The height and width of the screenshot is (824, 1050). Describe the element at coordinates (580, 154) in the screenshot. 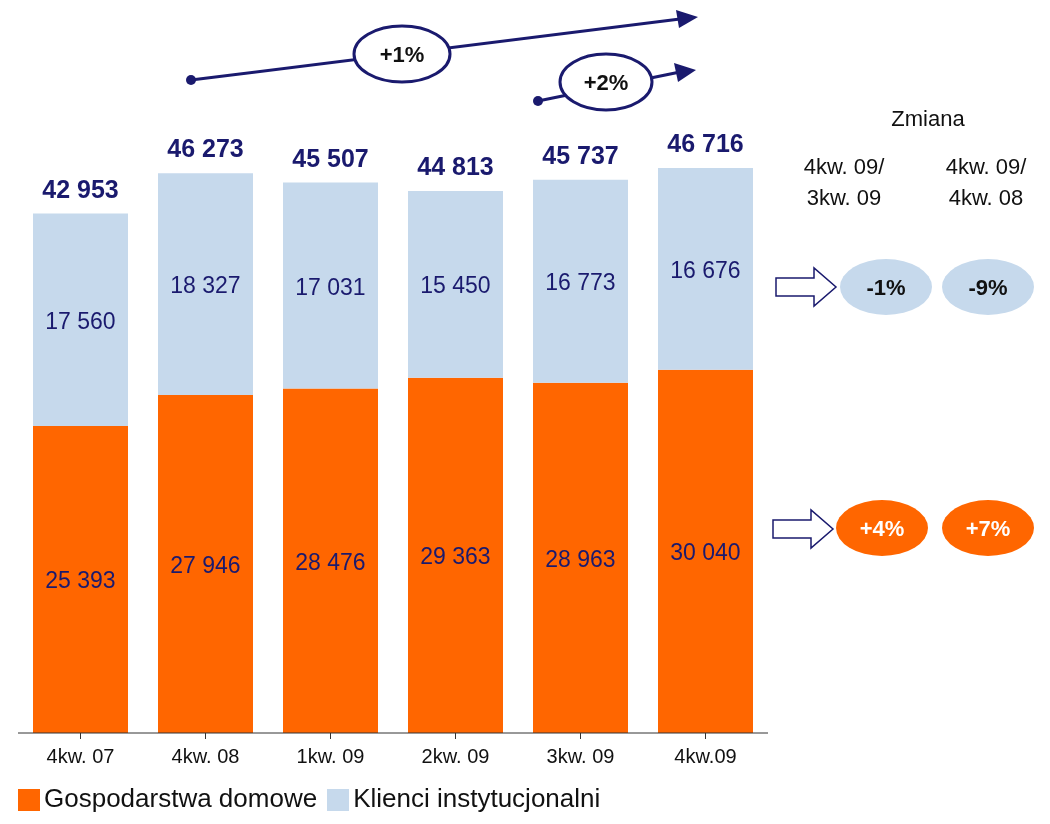

I see `total-label: 45 737` at that location.